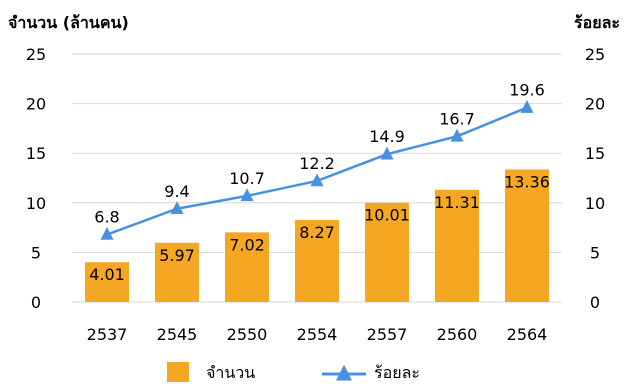 The width and height of the screenshot is (626, 389). Describe the element at coordinates (597, 22) in the screenshot. I see `y-axis-right-title: ร้อยละ` at that location.